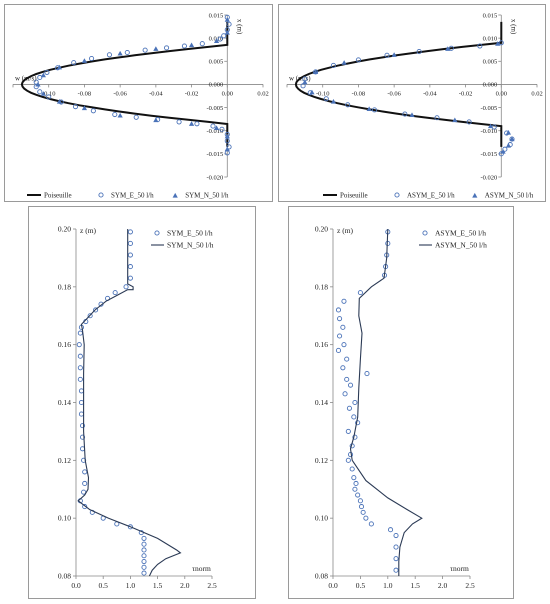 Image resolution: width=550 pixels, height=604 pixels. I want to click on x-tick-label: 0.00, so click(227, 93).